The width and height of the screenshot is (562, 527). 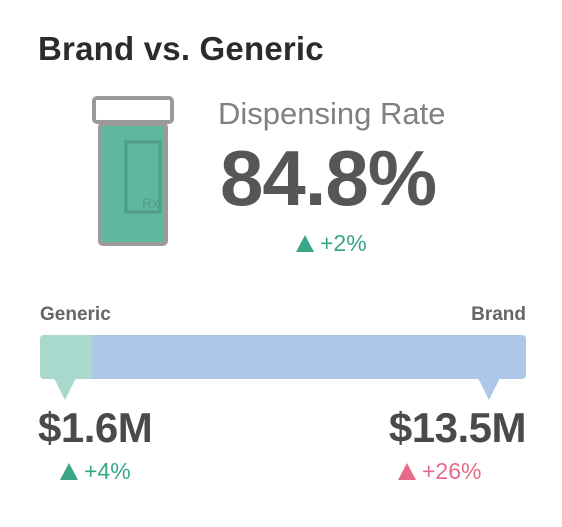 What do you see at coordinates (107, 471) in the screenshot?
I see `generic-change-text: +4%` at bounding box center [107, 471].